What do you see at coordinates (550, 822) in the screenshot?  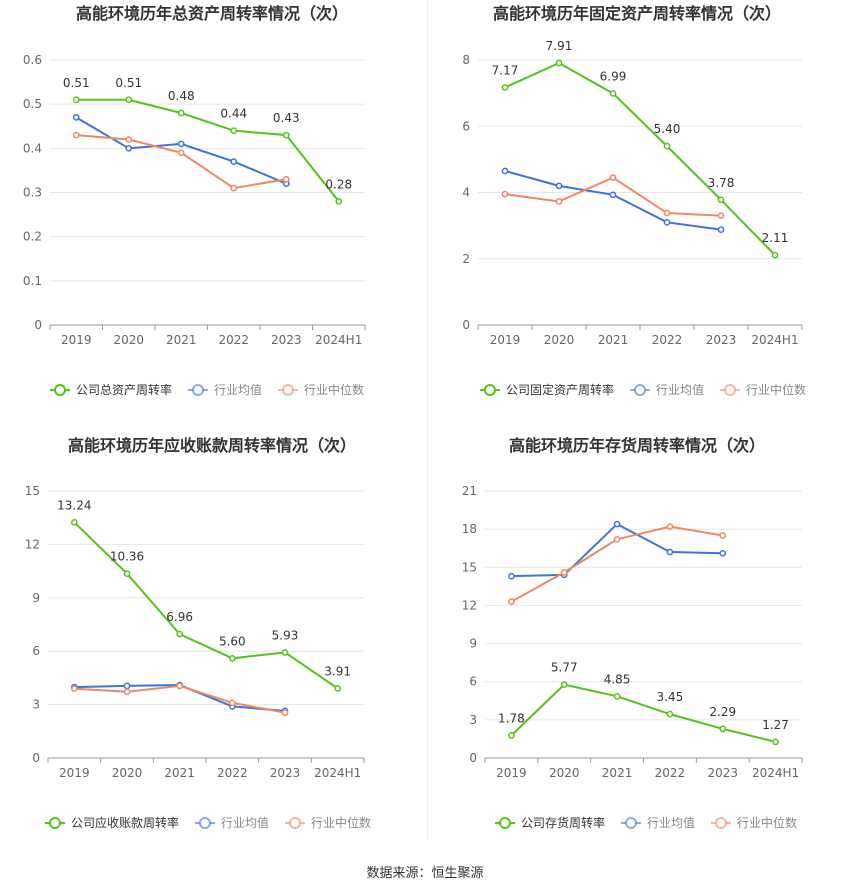 I see `legend-item-company: 公司存货周转率` at bounding box center [550, 822].